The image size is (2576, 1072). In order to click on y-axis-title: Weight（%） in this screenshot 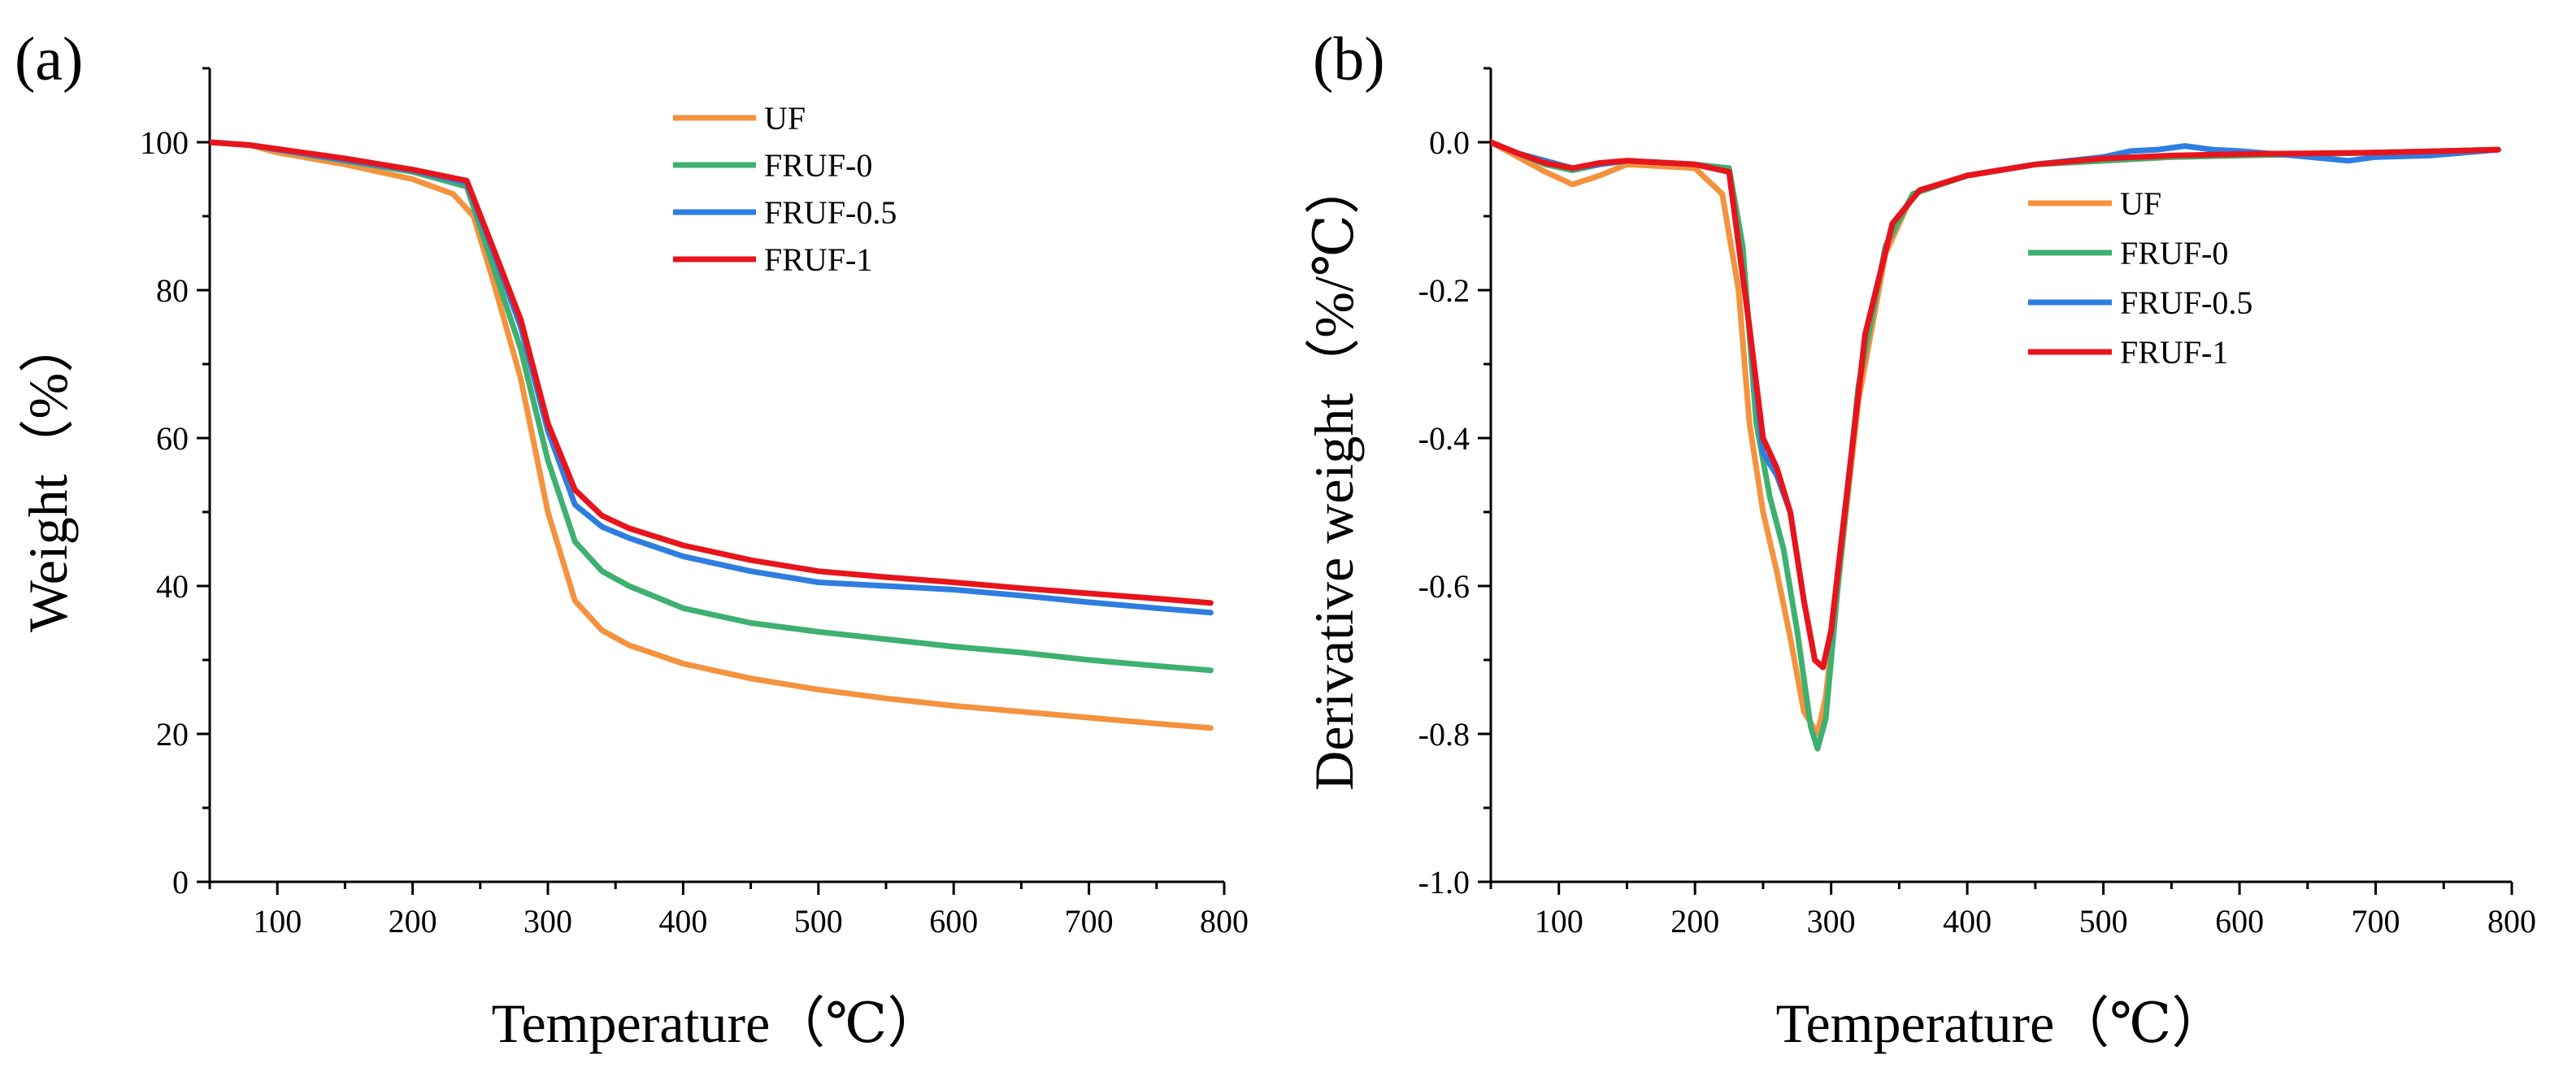, I will do `click(48, 475)`.